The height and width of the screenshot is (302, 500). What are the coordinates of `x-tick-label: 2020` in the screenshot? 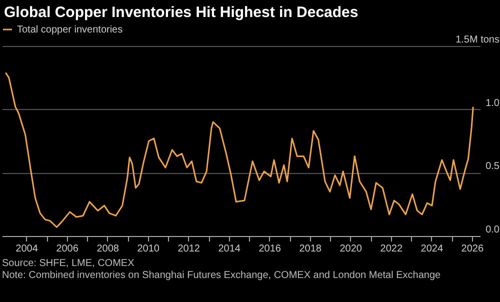 It's located at (351, 249).